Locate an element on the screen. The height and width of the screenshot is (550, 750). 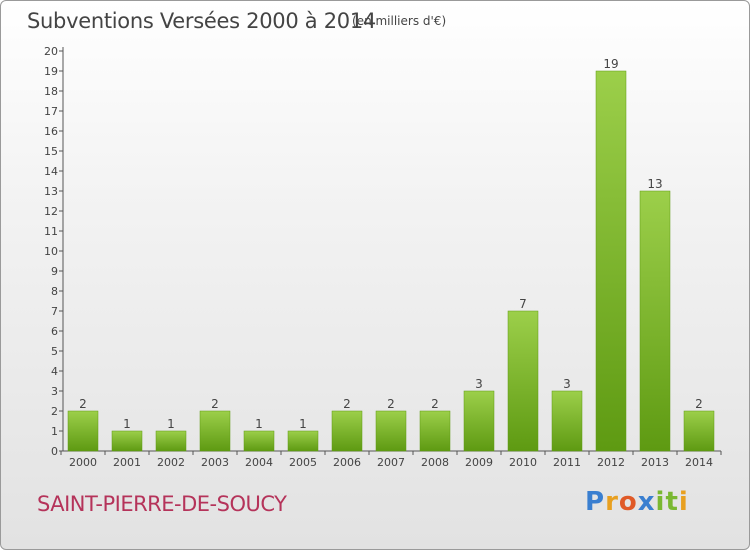
x-tick-label: 2013 is located at coordinates (655, 462).